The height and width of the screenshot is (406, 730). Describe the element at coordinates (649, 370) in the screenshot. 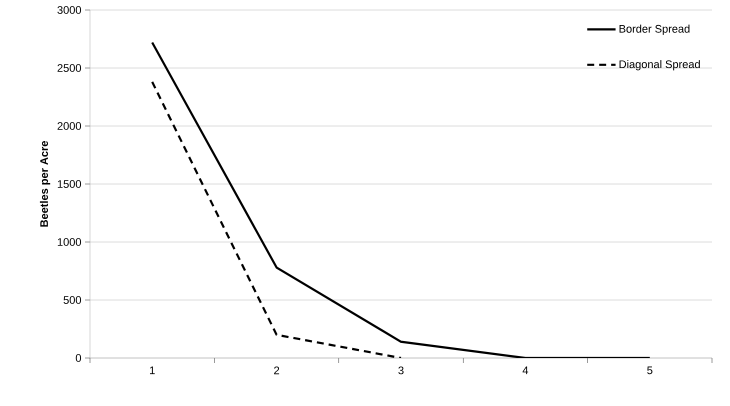

I see `x-tick-label: 5` at that location.